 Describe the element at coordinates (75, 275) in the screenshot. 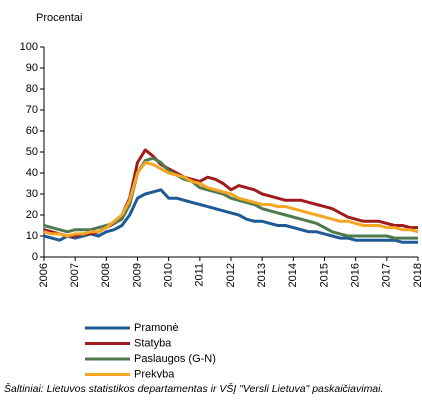

I see `x-tick-label: 2007` at that location.